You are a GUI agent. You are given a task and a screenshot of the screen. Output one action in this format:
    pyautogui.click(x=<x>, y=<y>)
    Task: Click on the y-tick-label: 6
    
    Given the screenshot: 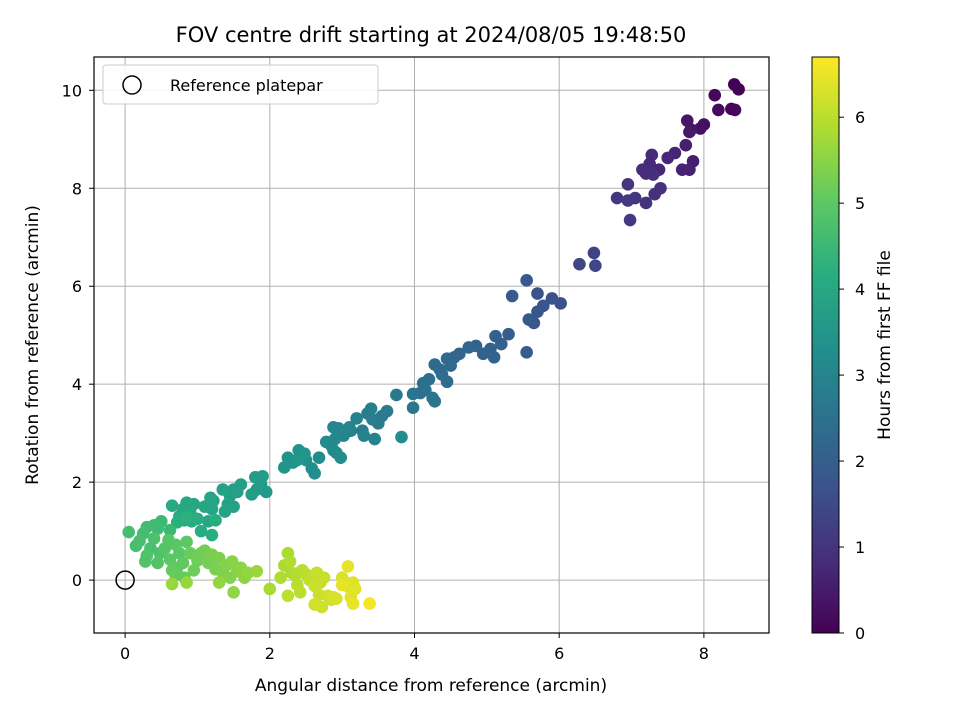 What is the action you would take?
    pyautogui.click(x=77, y=286)
    